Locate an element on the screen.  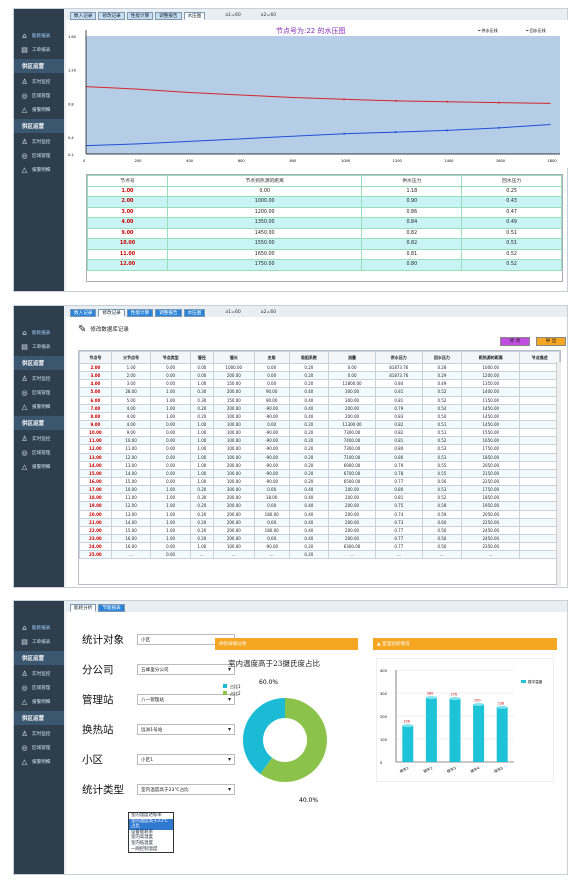
form-select: 小区1 is located at coordinates (186, 759).